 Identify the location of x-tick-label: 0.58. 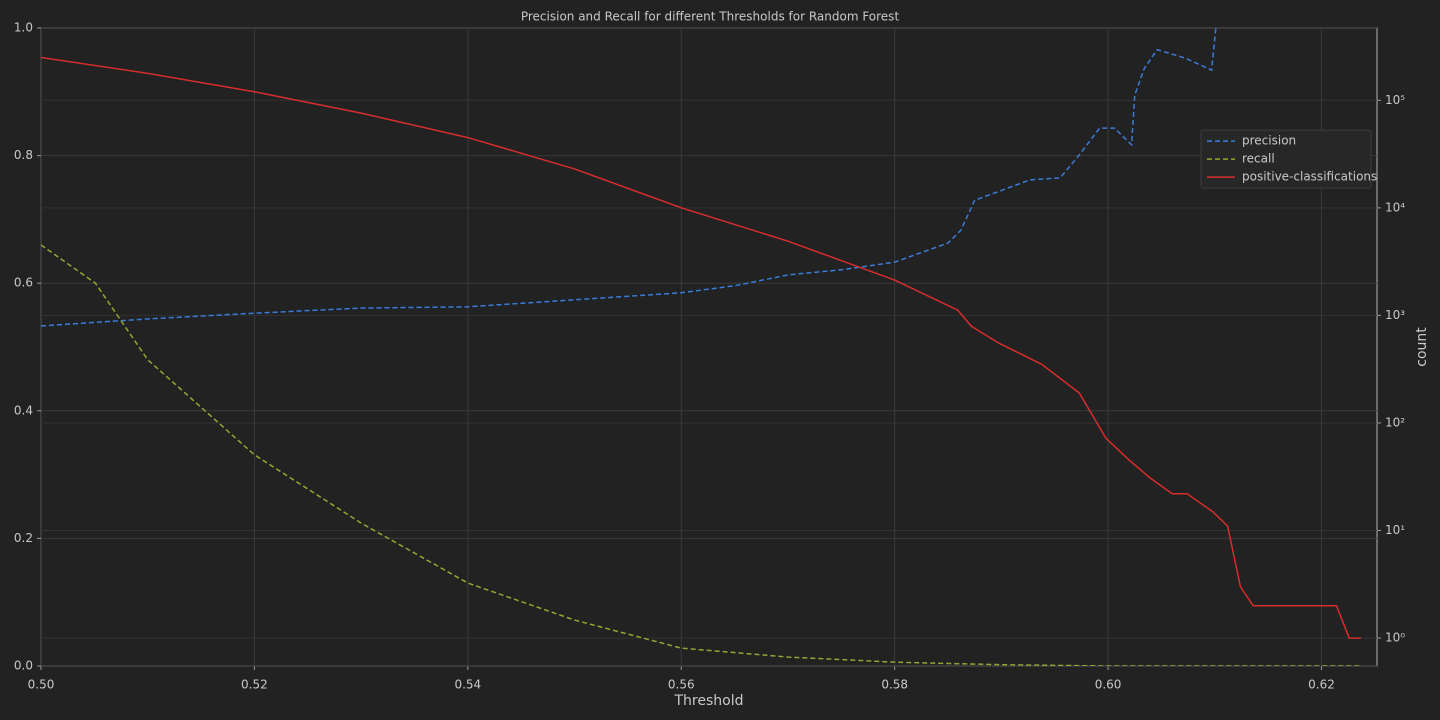
(894, 685).